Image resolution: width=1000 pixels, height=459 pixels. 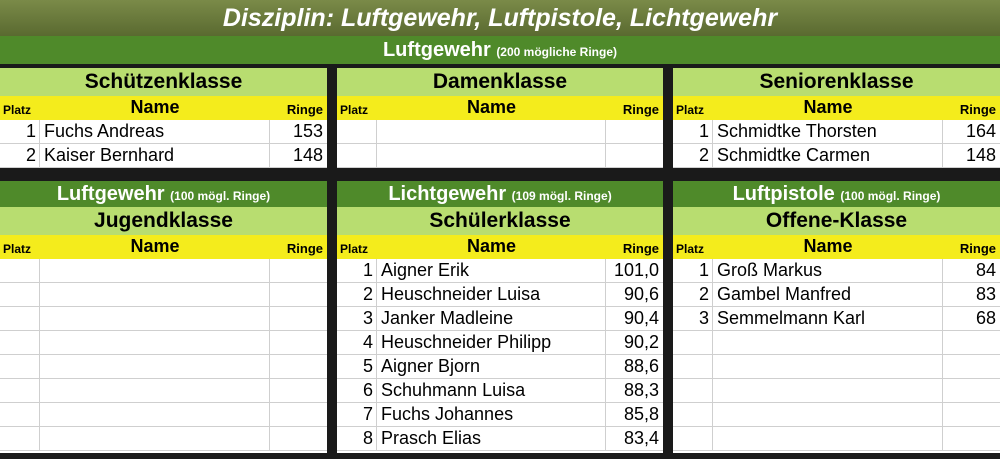 What do you see at coordinates (836, 82) in the screenshot?
I see `klasse-title: Seniorenklasse` at bounding box center [836, 82].